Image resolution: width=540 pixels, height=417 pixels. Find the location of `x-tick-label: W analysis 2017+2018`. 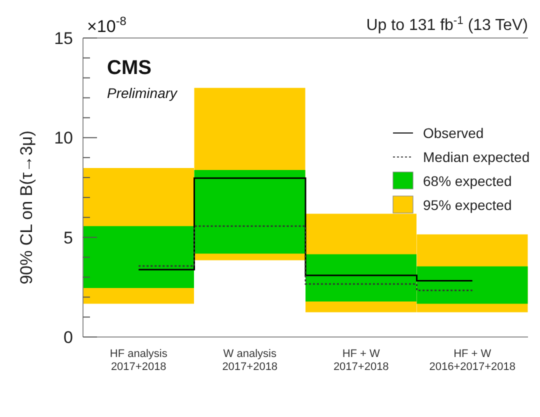

x-tick-label: W analysis 2017+2018 is located at coordinates (250, 360).